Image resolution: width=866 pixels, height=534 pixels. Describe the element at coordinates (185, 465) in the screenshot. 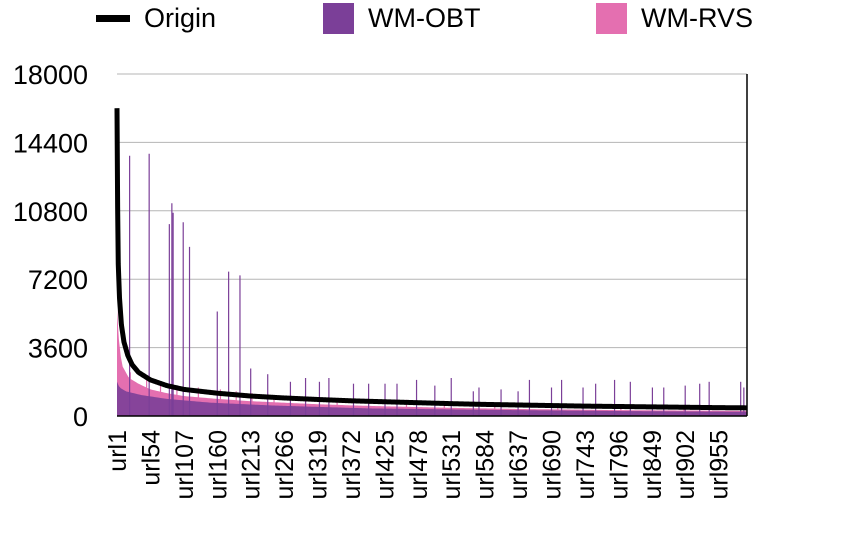

I see `x-tick-label: url107` at that location.